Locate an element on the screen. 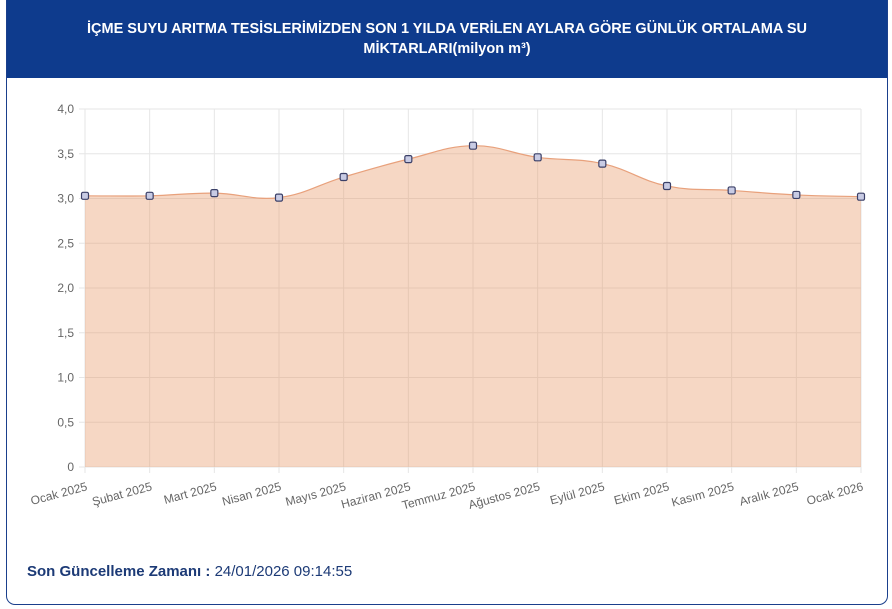 The height and width of the screenshot is (609, 892). x-tick-label: Eylül 2025 is located at coordinates (577, 493).